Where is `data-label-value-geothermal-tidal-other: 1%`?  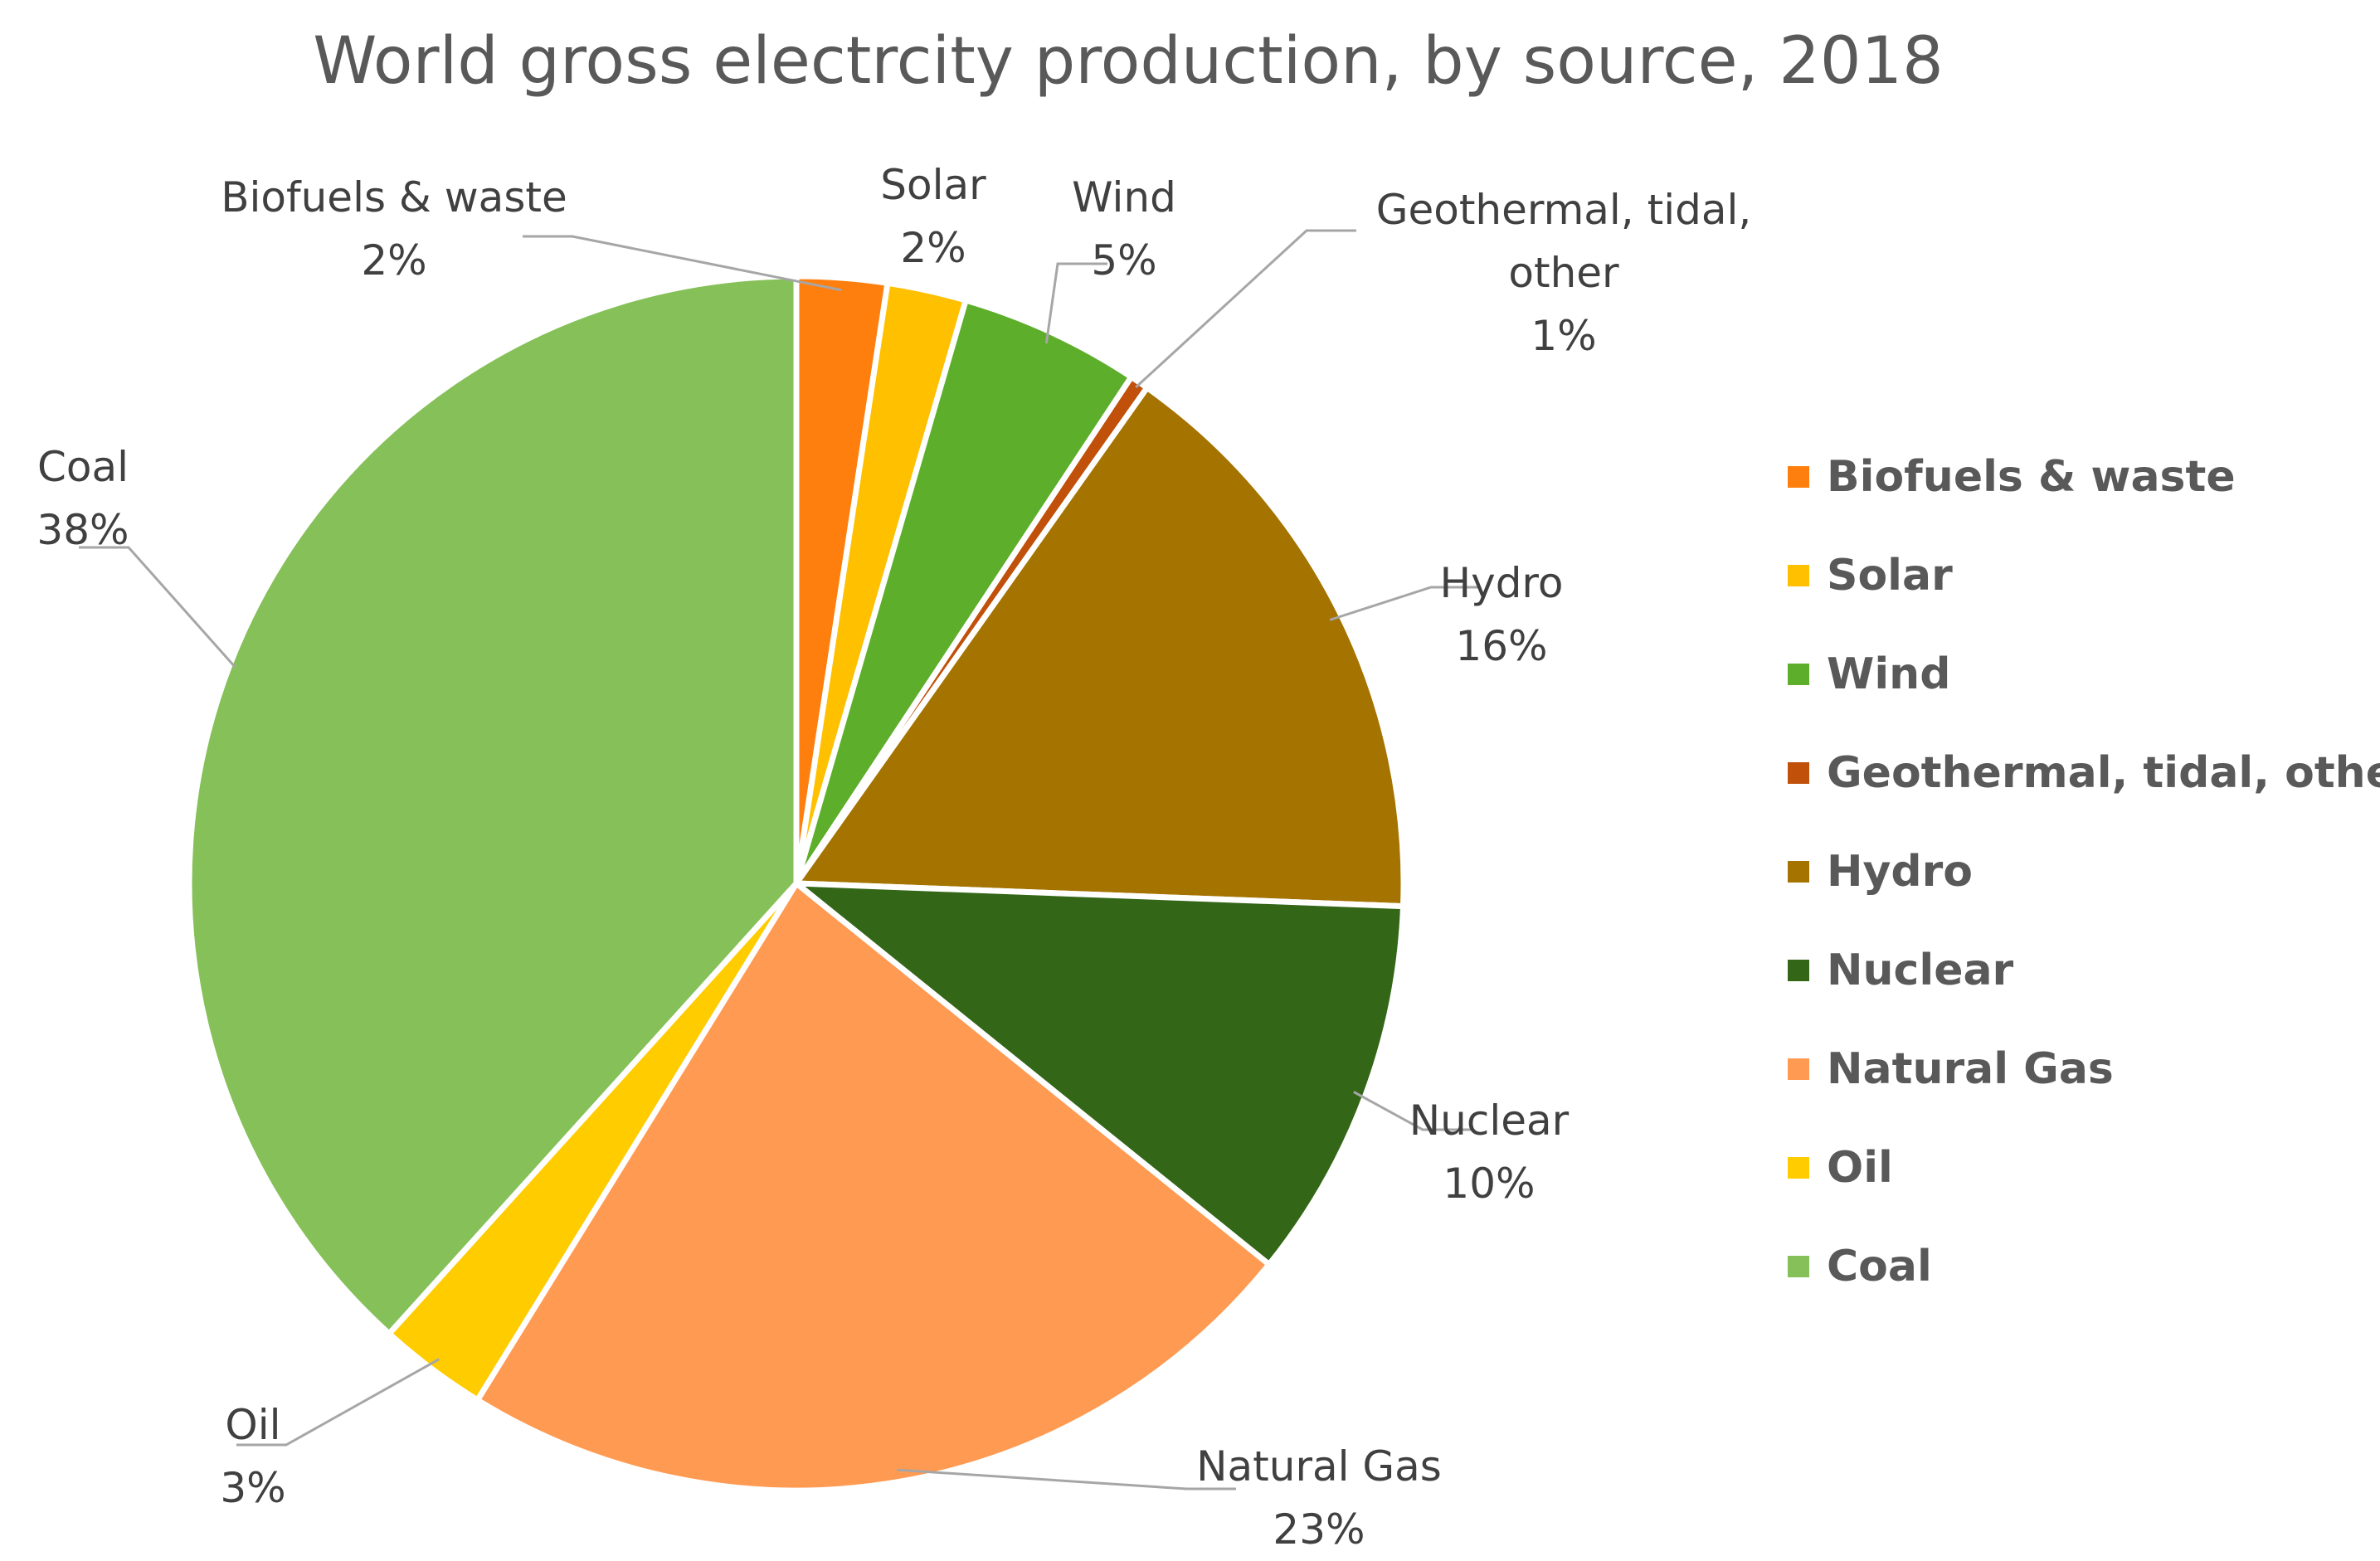 data-label-value-geothermal-tidal-other: 1% is located at coordinates (1563, 336).